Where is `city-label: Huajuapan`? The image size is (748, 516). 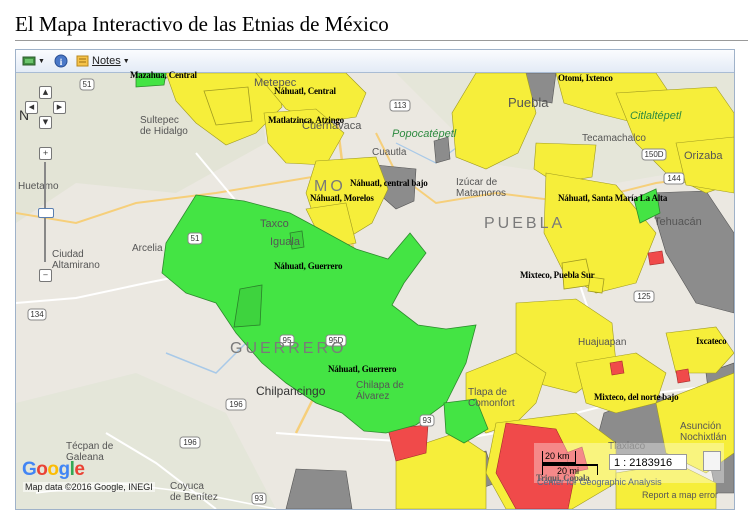 city-label: Huajuapan is located at coordinates (602, 342).